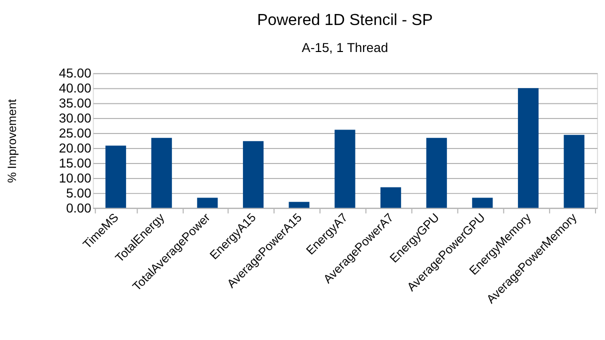  I want to click on y-tick-label: 30.00, so click(75, 118).